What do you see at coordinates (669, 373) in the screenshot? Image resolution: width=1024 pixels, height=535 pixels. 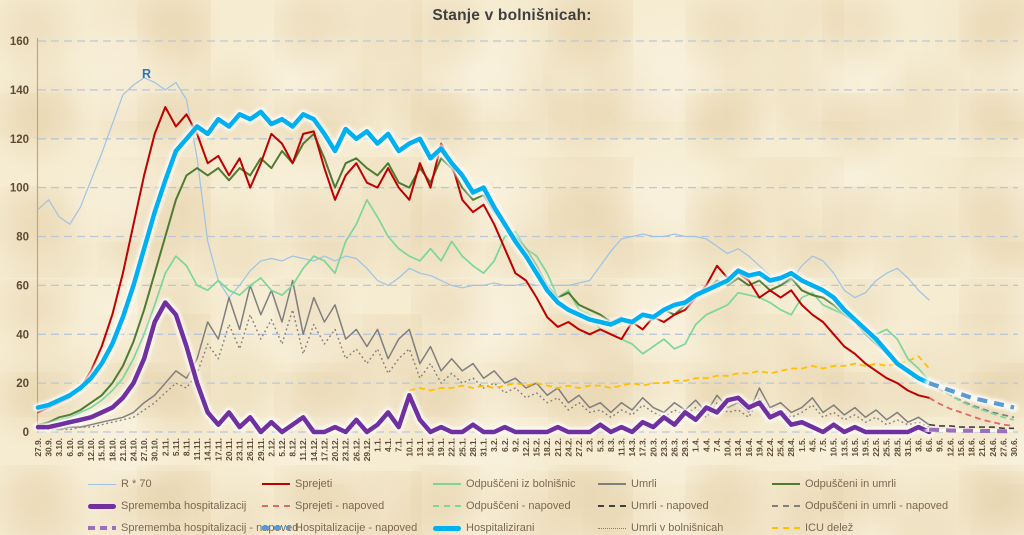 I see `series-icu` at bounding box center [669, 373].